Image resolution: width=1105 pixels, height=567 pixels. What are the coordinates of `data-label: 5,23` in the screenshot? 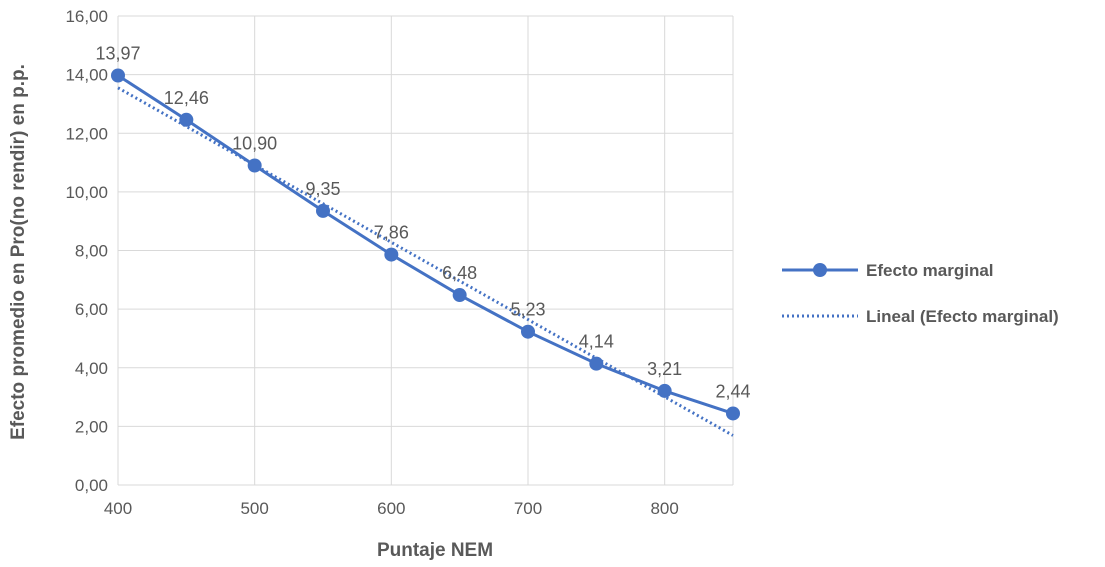 It's located at (527, 310).